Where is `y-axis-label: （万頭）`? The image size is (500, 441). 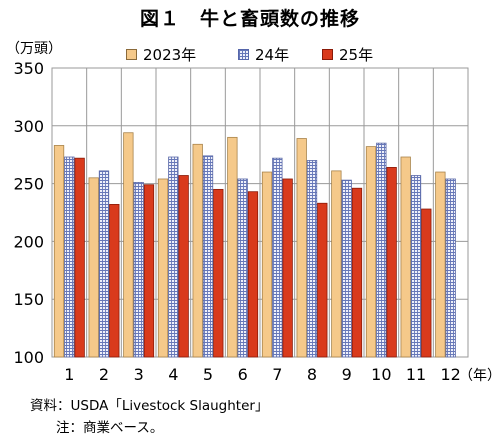
y-axis-label: （万頭） is located at coordinates (34, 49).